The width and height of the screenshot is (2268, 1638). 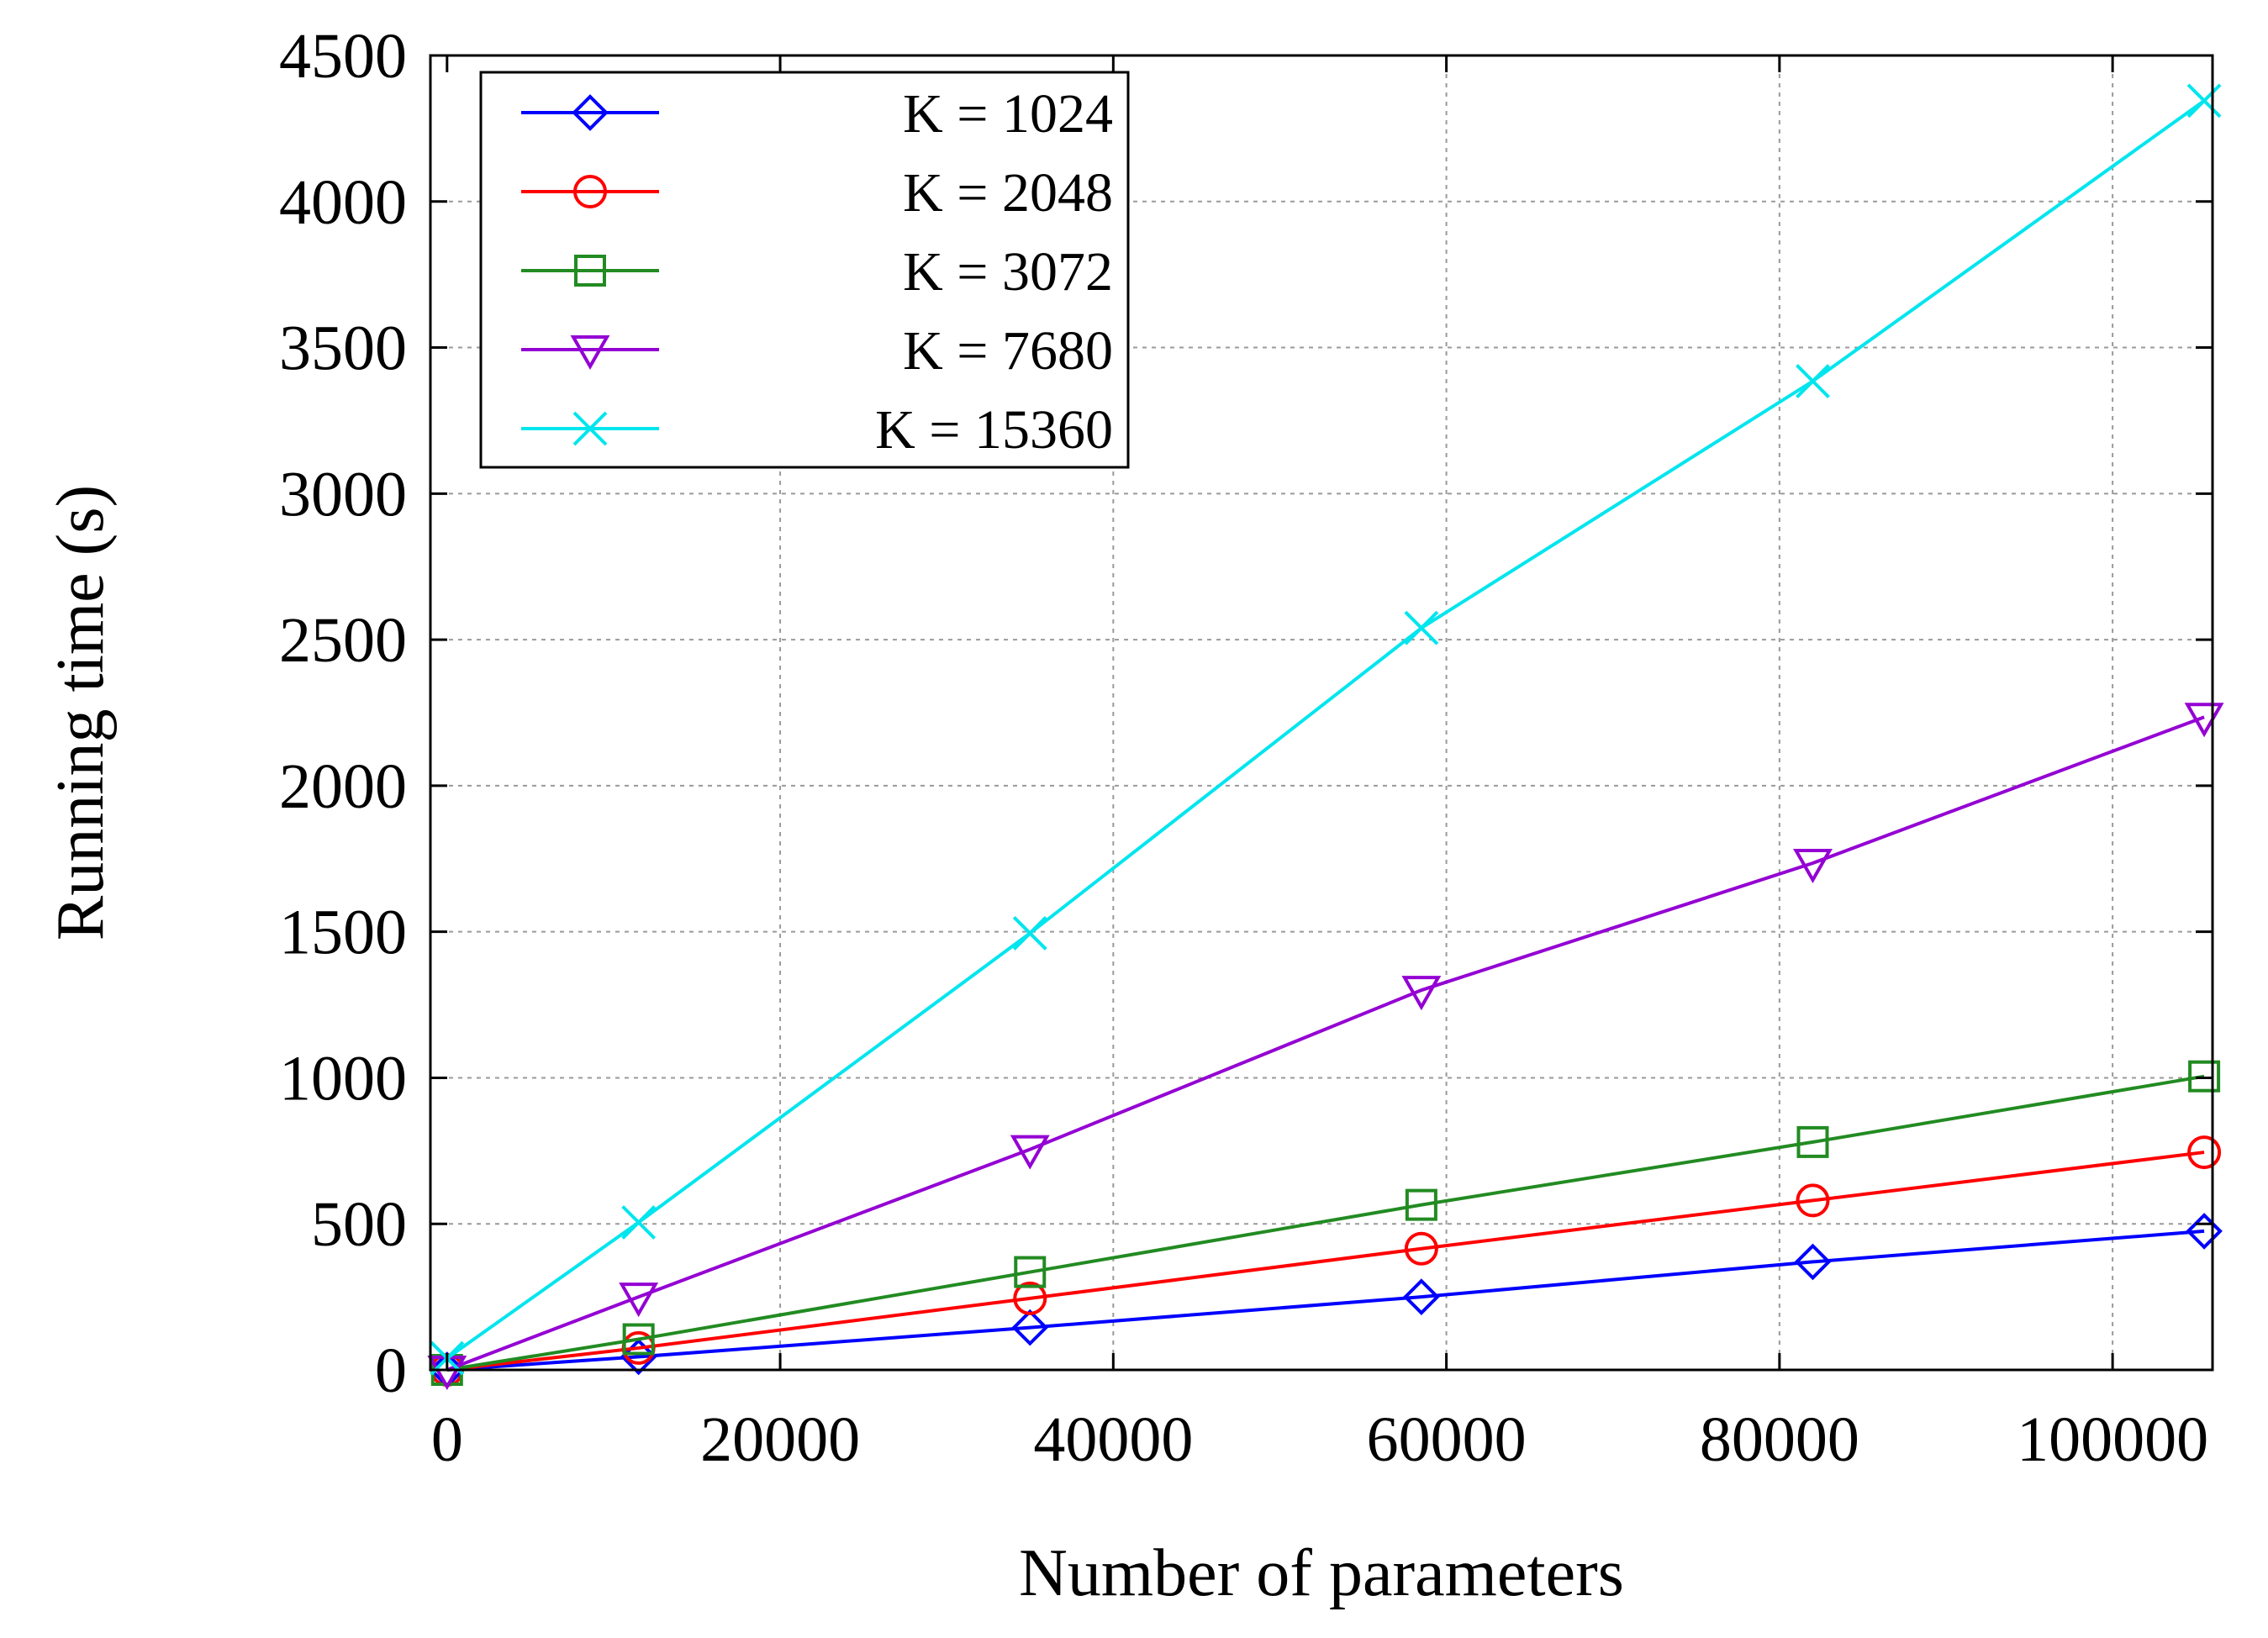 What do you see at coordinates (817, 430) in the screenshot?
I see `legend-item: K = 15360` at bounding box center [817, 430].